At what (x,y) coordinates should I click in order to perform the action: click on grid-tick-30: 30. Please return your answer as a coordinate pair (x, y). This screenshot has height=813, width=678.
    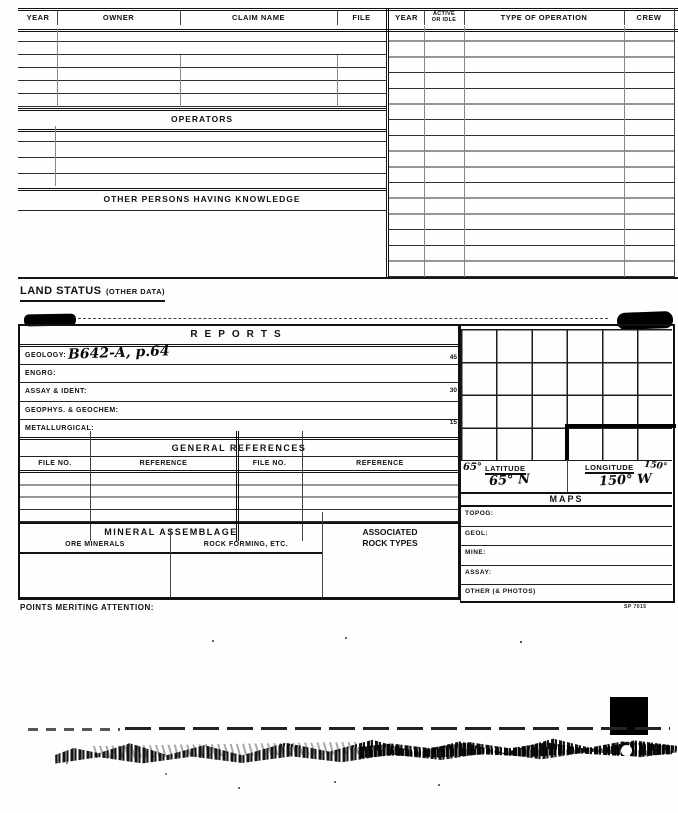
    Looking at the image, I should click on (453, 390).